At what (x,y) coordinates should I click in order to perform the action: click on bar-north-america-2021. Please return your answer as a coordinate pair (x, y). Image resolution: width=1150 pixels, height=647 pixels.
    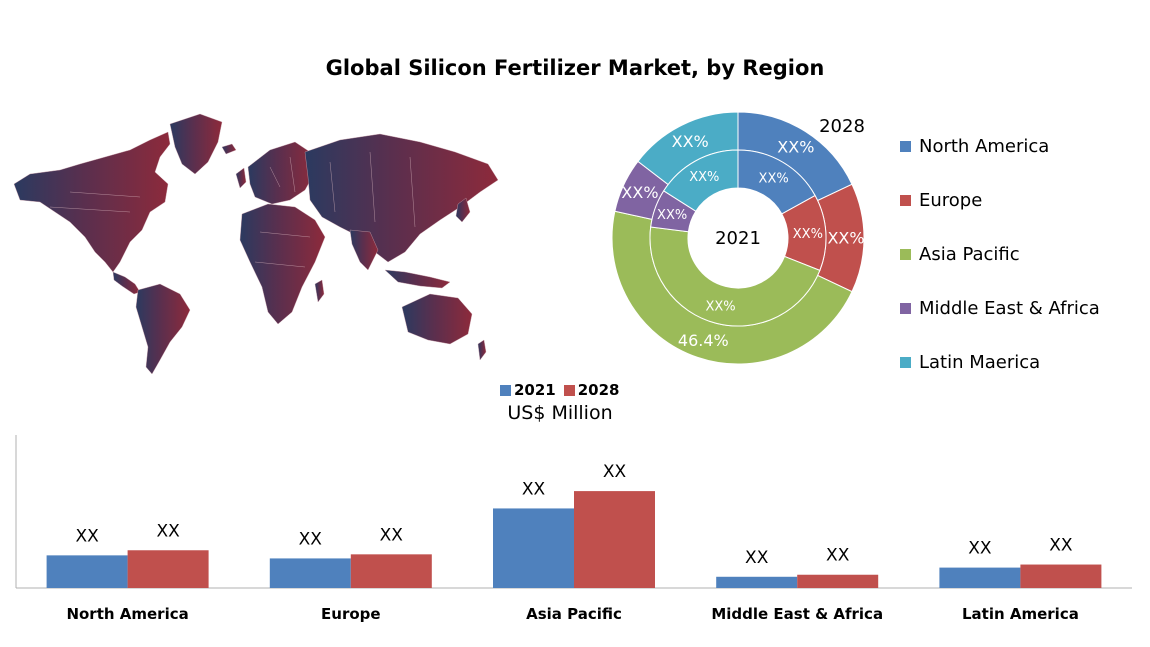
    Looking at the image, I should click on (87, 571).